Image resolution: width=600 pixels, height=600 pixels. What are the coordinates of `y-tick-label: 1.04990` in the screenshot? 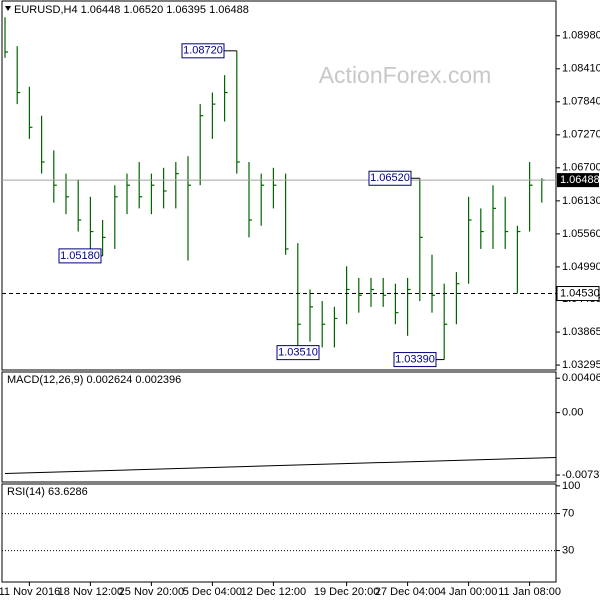 It's located at (581, 267).